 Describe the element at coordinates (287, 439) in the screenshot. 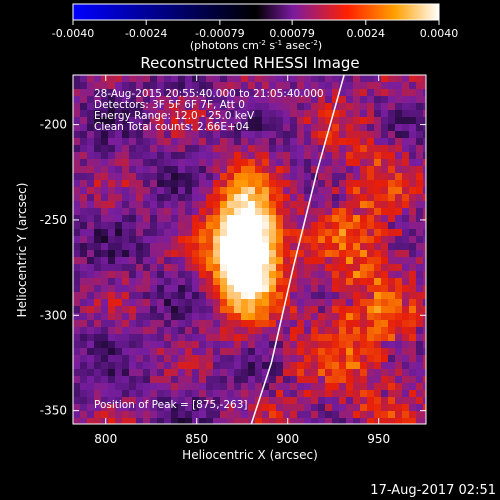

I see `x-tick-label: 900` at that location.